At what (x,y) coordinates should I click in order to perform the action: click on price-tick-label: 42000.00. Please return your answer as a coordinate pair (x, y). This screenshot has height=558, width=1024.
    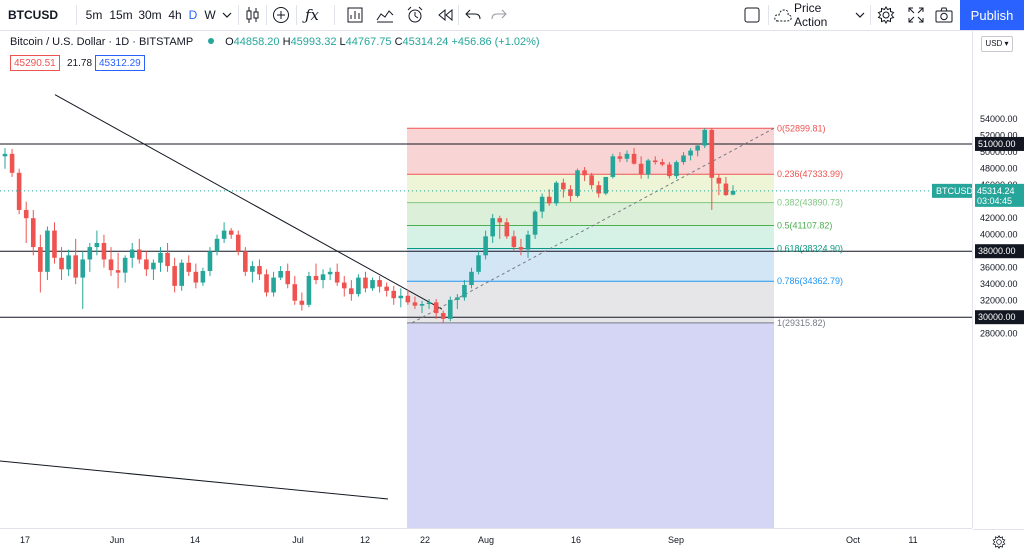
    Looking at the image, I should click on (999, 218).